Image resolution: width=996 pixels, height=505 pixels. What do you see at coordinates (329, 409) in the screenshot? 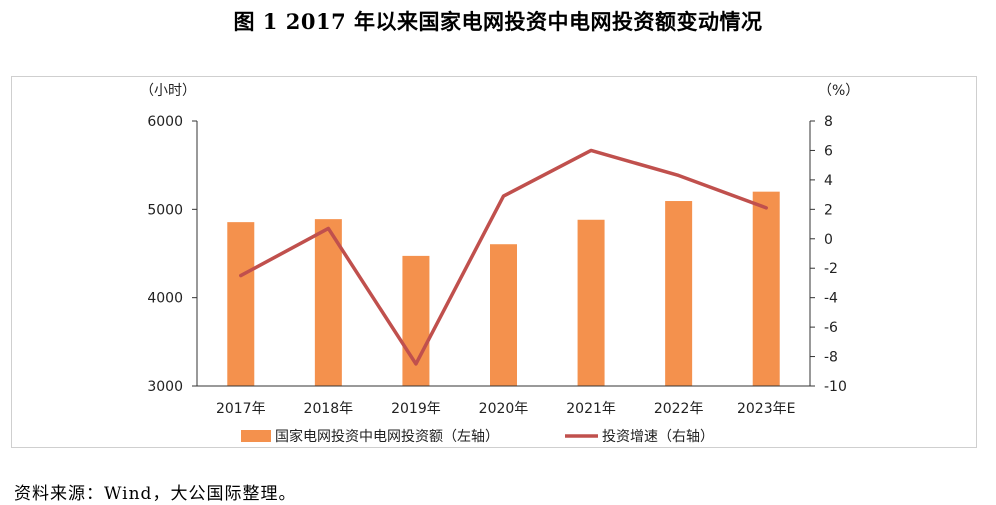
I see `x-axis-category-label: 2018年` at bounding box center [329, 409].